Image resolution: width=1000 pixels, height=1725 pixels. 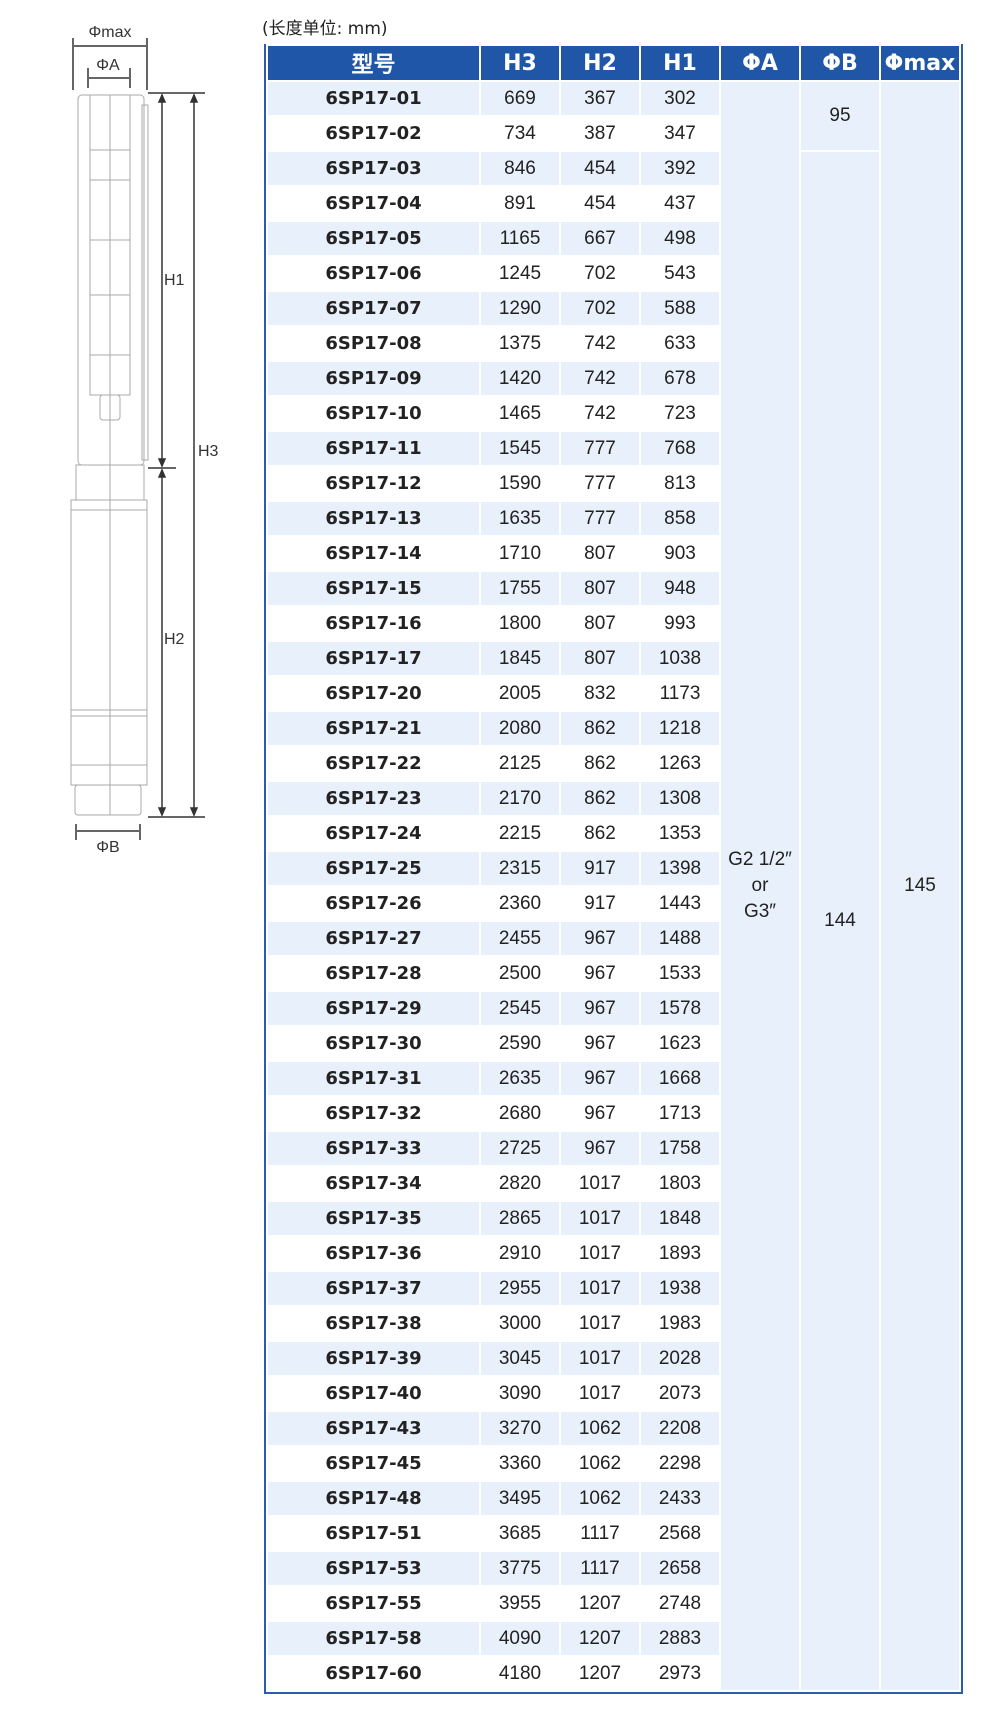 I want to click on cell-model: 6SP17-04, so click(x=373, y=203).